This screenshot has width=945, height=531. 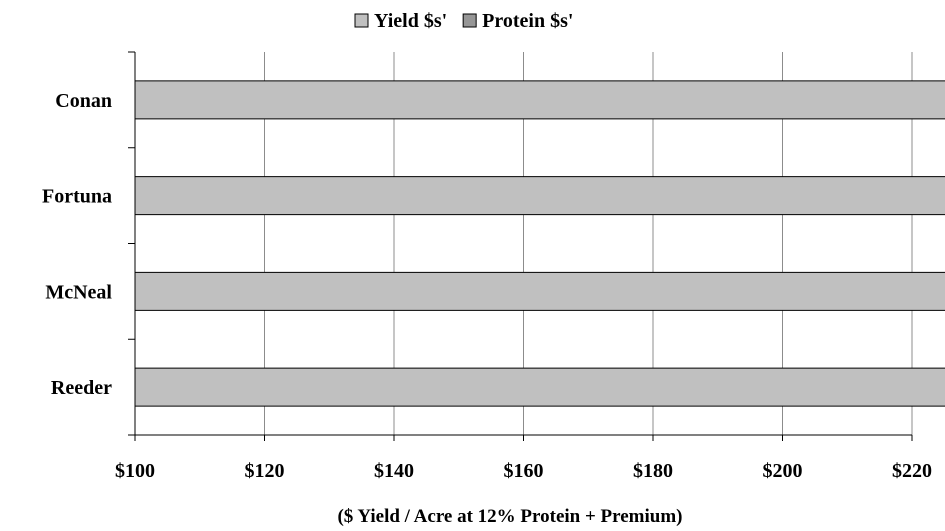 I want to click on legend-label: Yield $s', so click(x=410, y=21).